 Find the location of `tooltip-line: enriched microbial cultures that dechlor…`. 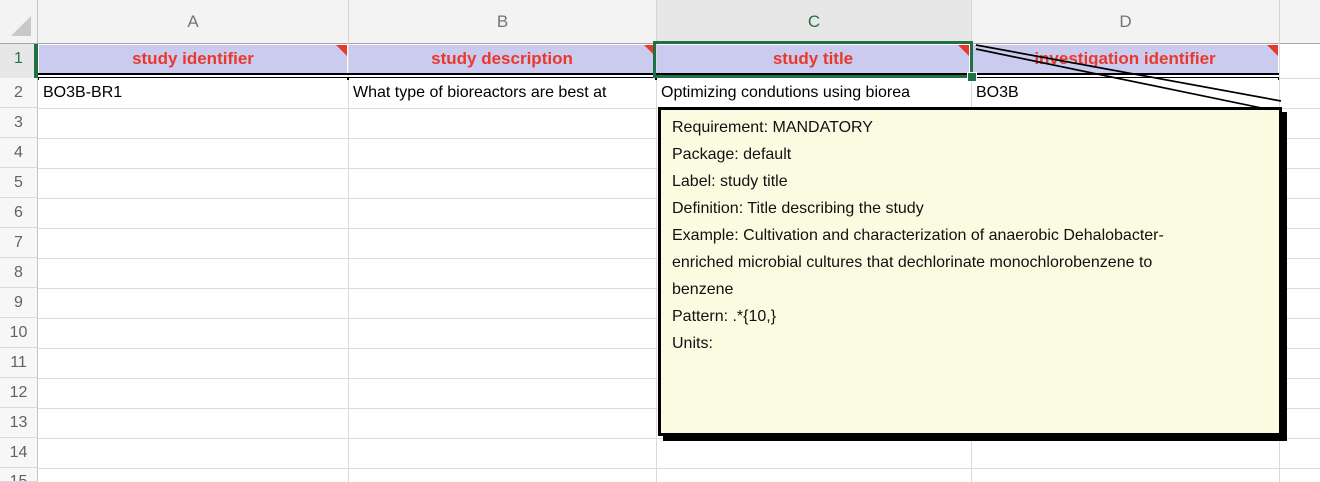

tooltip-line: enriched microbial cultures that dechlor… is located at coordinates (912, 262).